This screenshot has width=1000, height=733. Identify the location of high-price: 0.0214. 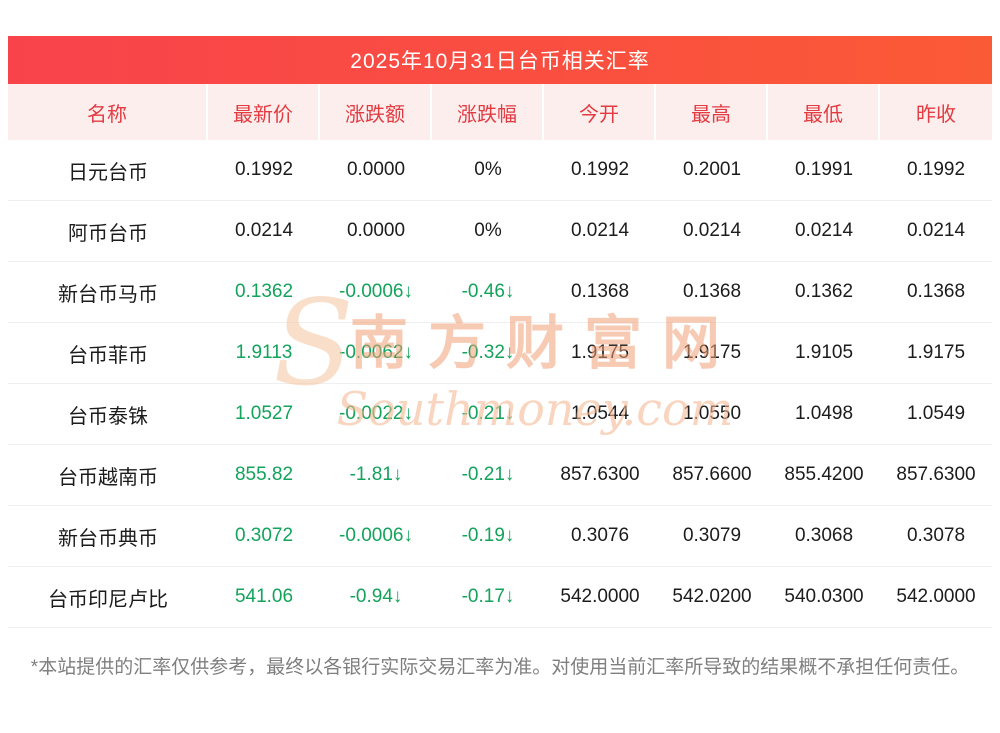
(712, 230).